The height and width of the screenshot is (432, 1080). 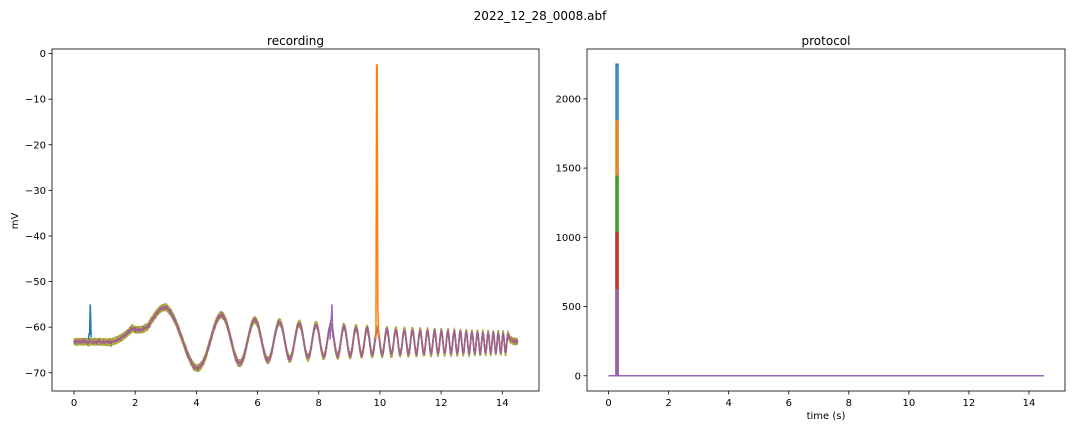 What do you see at coordinates (319, 403) in the screenshot?
I see `recording-xtick-label: 8` at bounding box center [319, 403].